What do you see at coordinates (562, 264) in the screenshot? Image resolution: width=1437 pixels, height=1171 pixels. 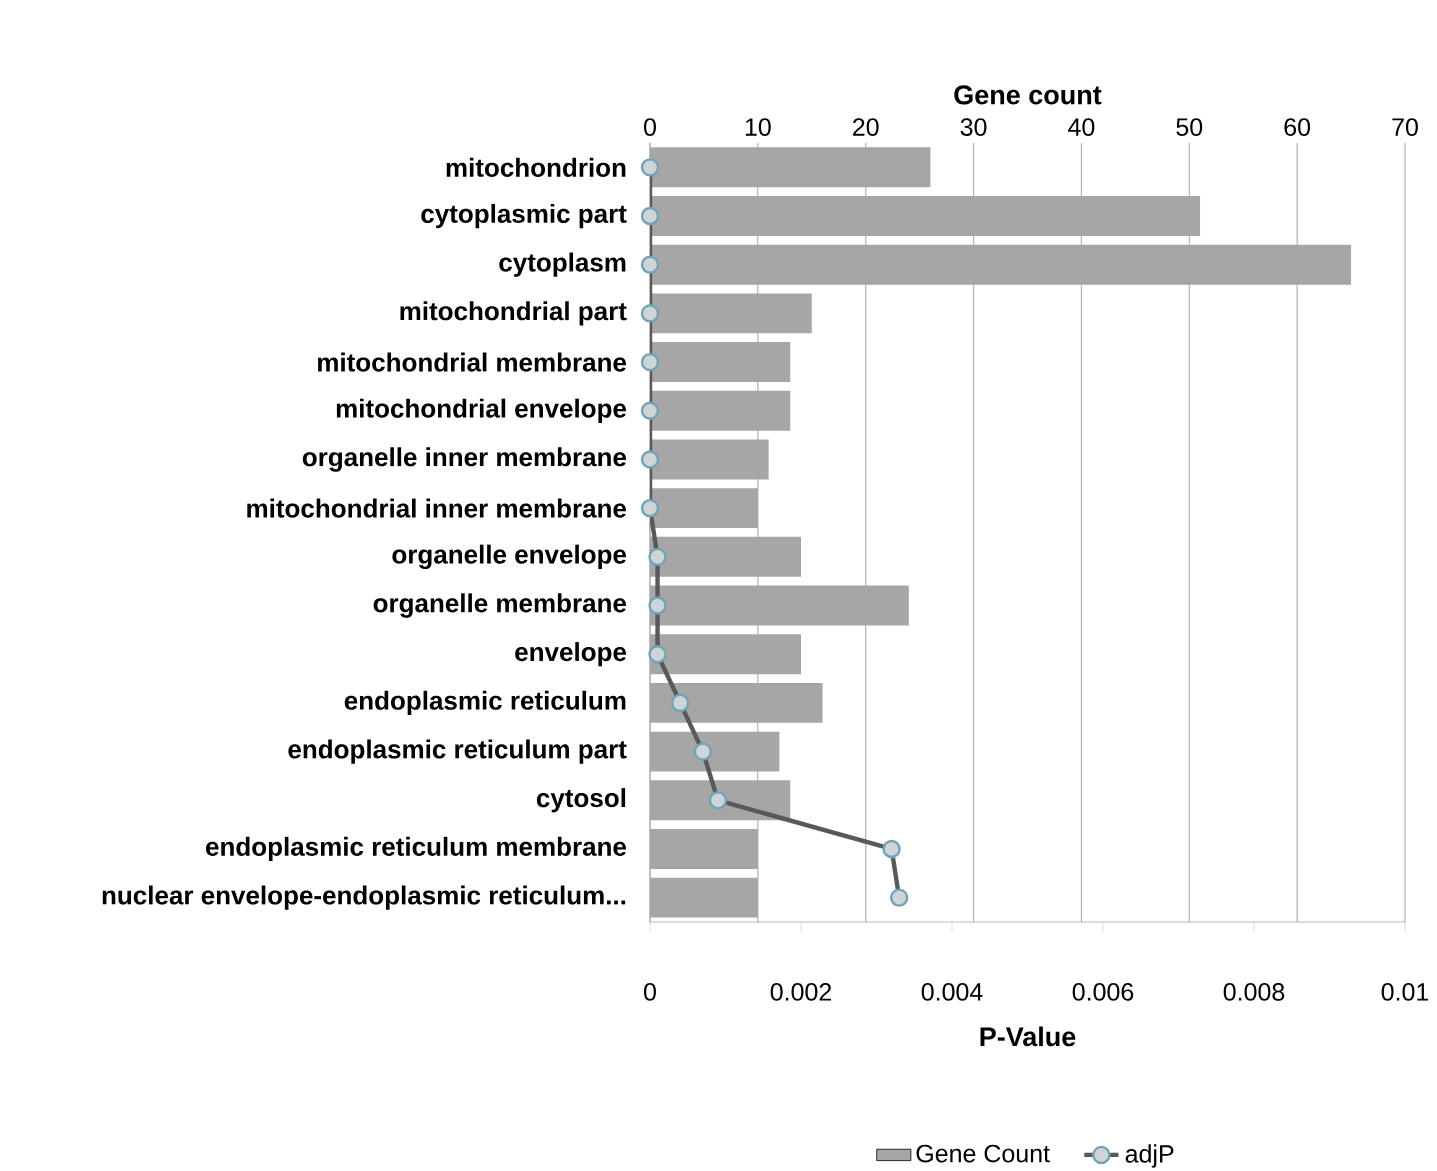 I see `y-tick-label: cytoplasm` at bounding box center [562, 264].